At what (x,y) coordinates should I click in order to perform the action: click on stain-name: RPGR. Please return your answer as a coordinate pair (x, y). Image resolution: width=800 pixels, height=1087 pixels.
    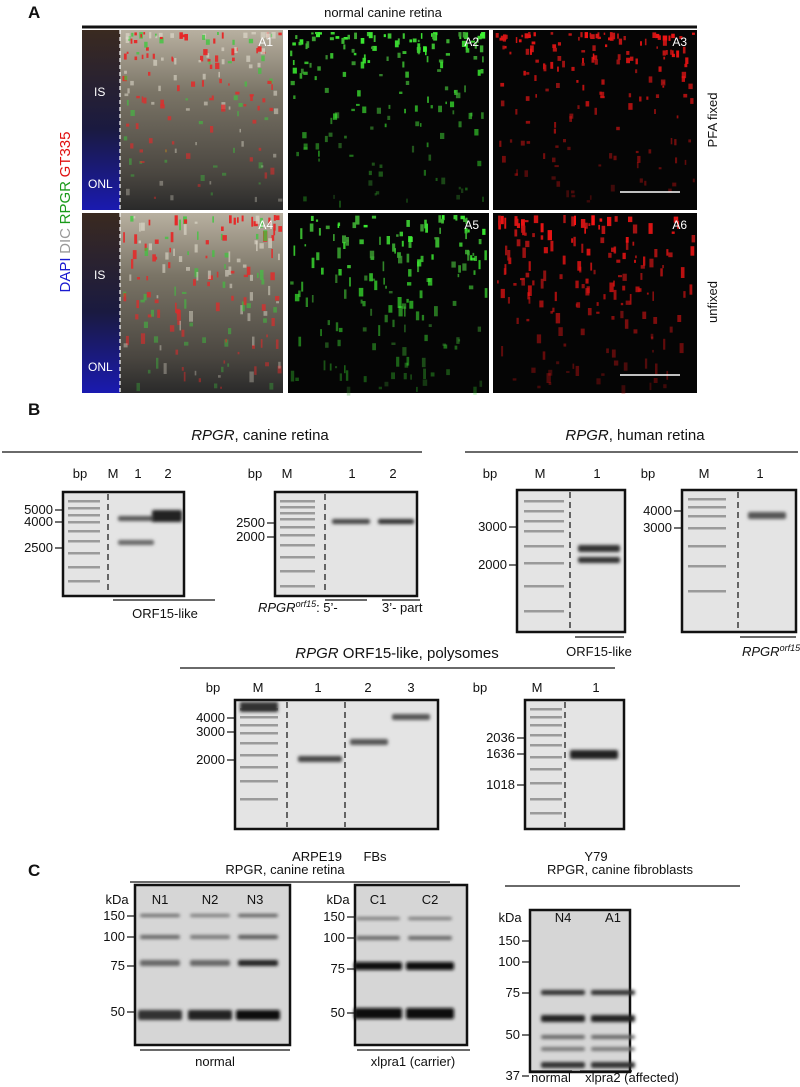
    Looking at the image, I should click on (65, 203).